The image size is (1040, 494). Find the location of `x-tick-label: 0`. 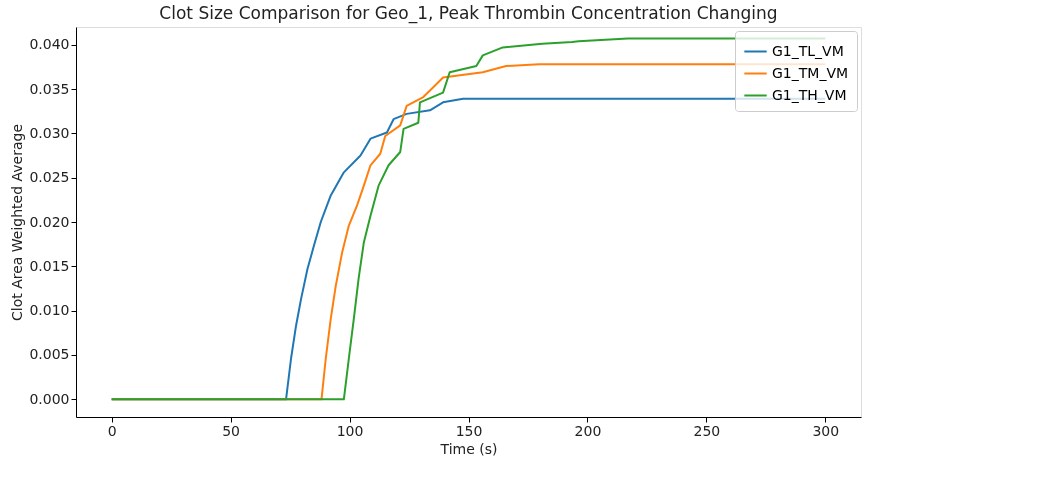

x-tick-label: 0 is located at coordinates (112, 430).